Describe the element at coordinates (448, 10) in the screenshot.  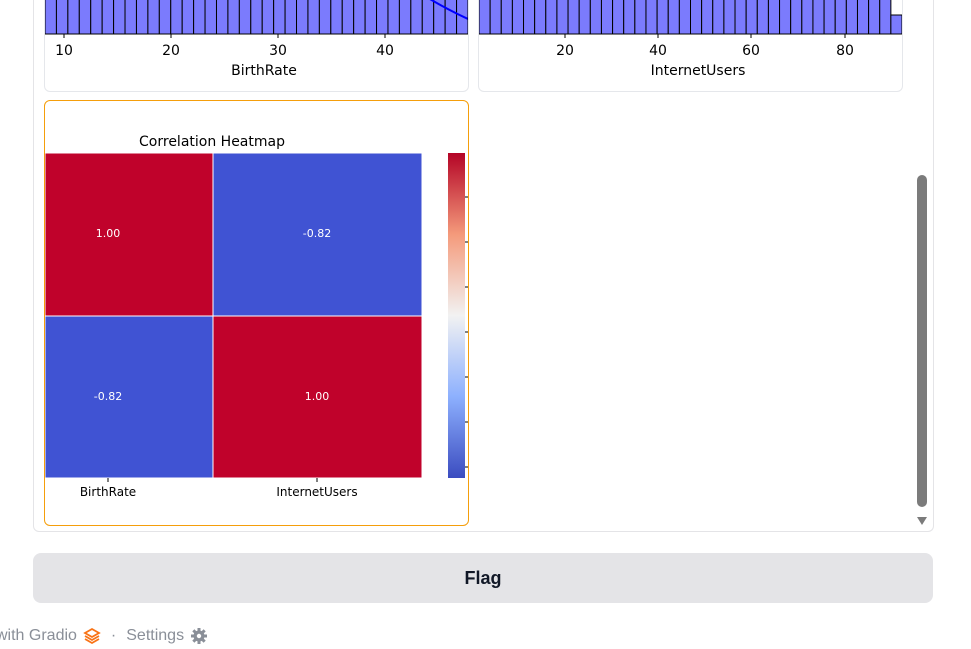
I see `kde-line` at that location.